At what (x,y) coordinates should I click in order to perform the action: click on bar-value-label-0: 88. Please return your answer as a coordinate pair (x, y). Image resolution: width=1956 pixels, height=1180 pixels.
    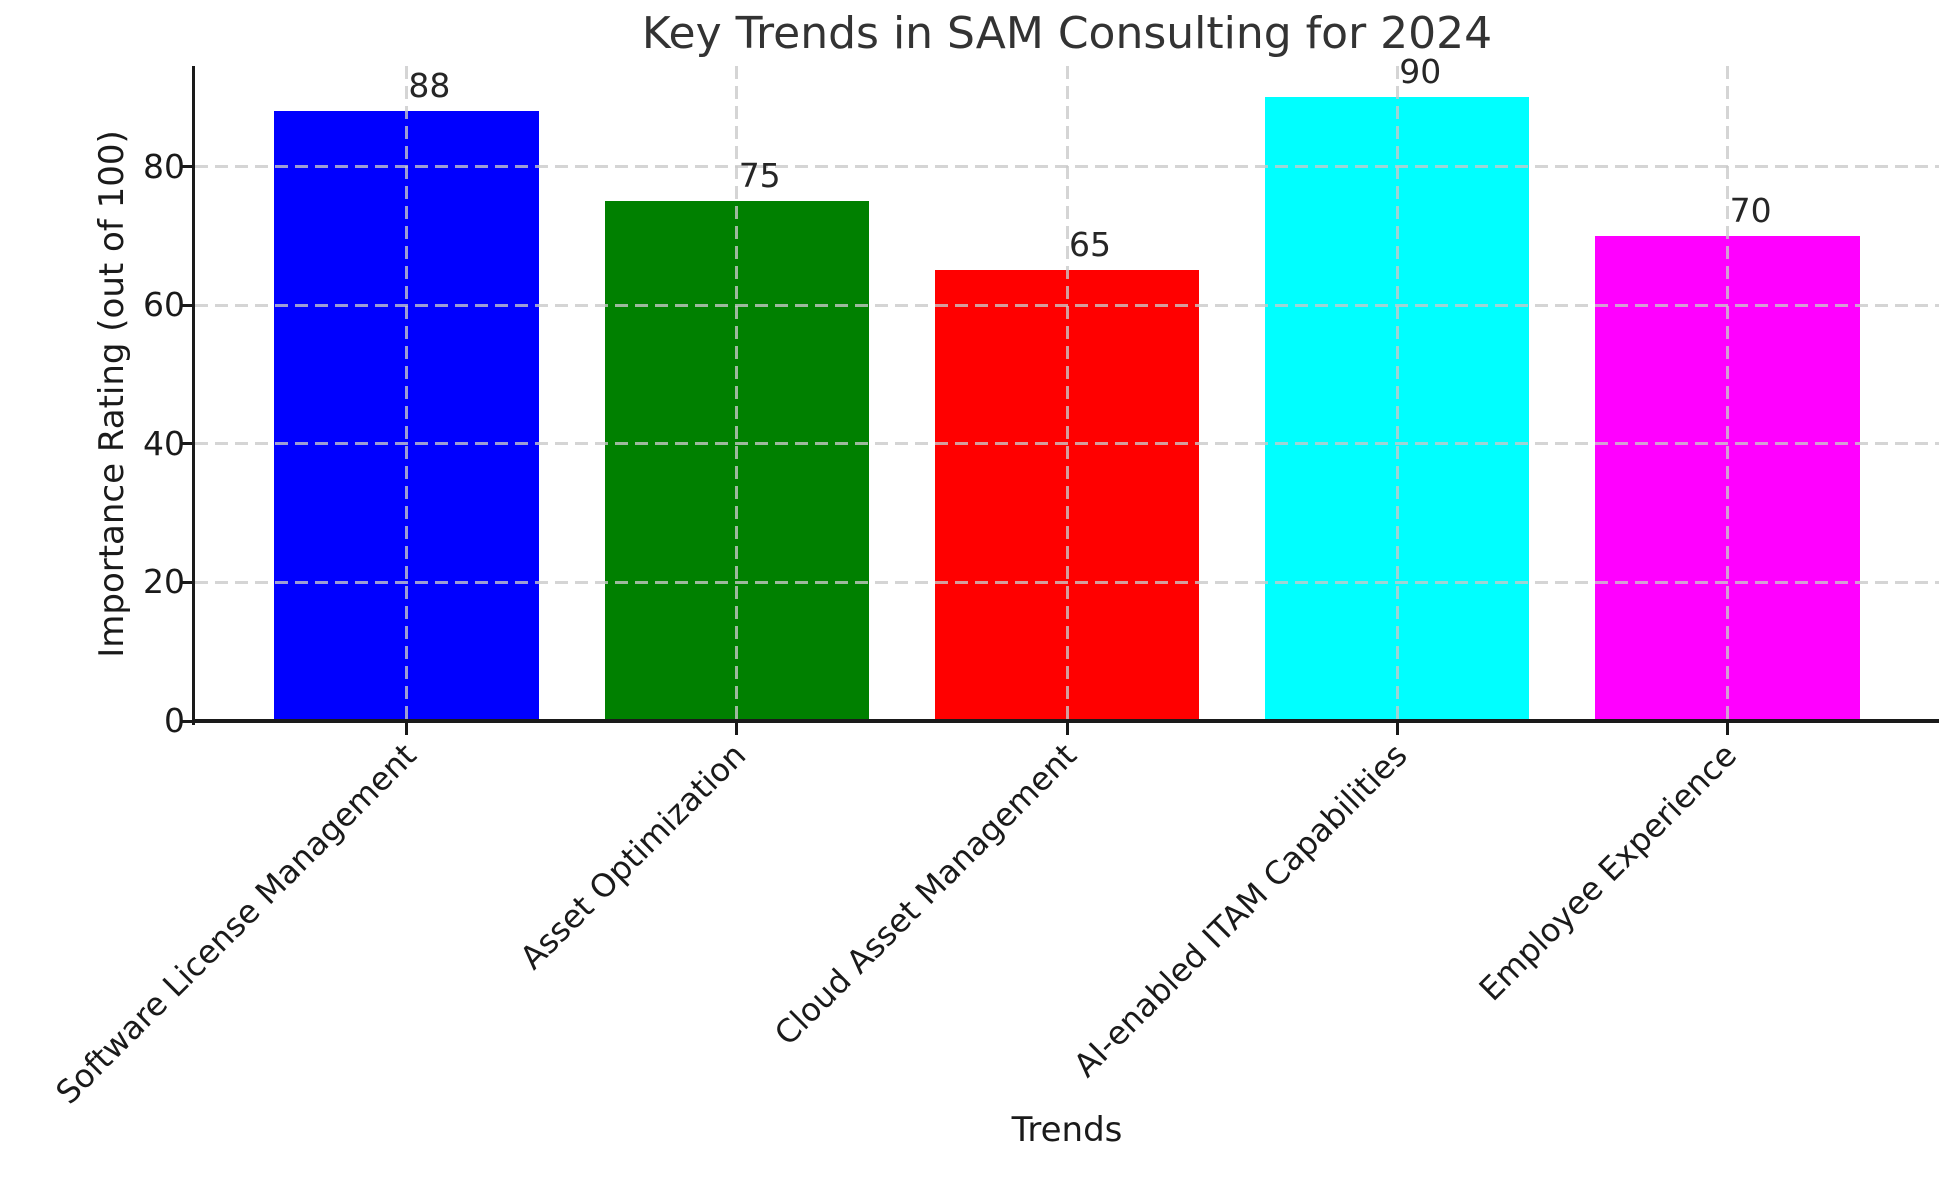
    Looking at the image, I should click on (429, 86).